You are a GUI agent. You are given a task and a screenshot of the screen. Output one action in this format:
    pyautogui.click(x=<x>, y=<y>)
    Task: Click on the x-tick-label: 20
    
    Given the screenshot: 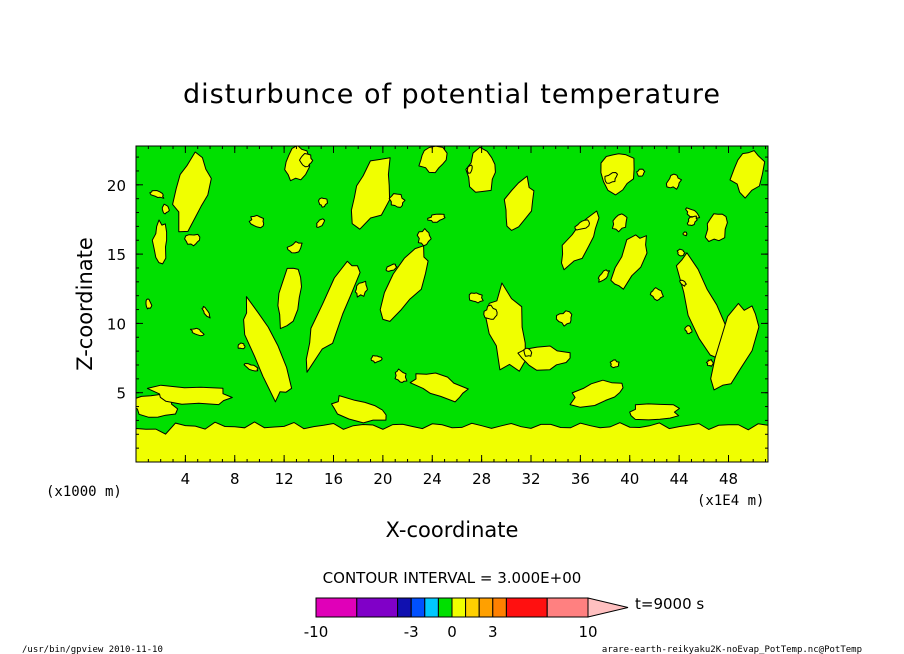 What is the action you would take?
    pyautogui.click(x=382, y=479)
    